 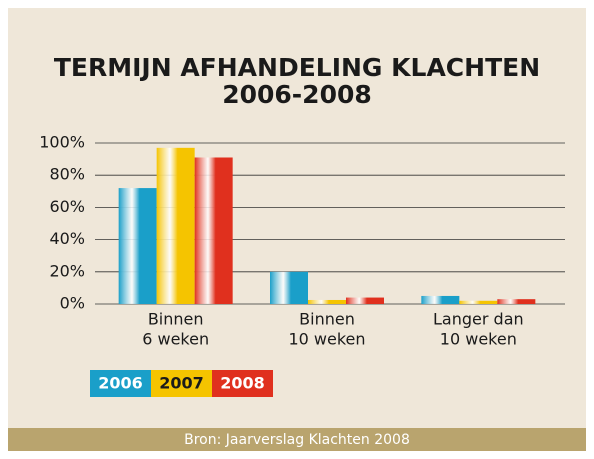 What do you see at coordinates (67, 174) in the screenshot?
I see `y-tick-label: 80%` at bounding box center [67, 174].